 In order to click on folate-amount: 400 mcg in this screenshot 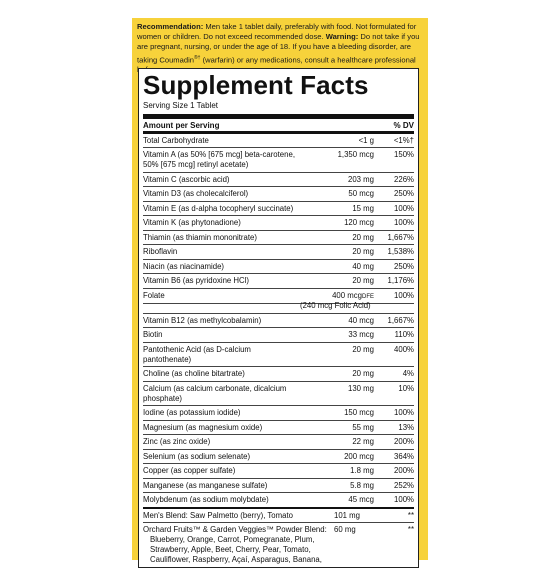, I will do `click(347, 295)`.